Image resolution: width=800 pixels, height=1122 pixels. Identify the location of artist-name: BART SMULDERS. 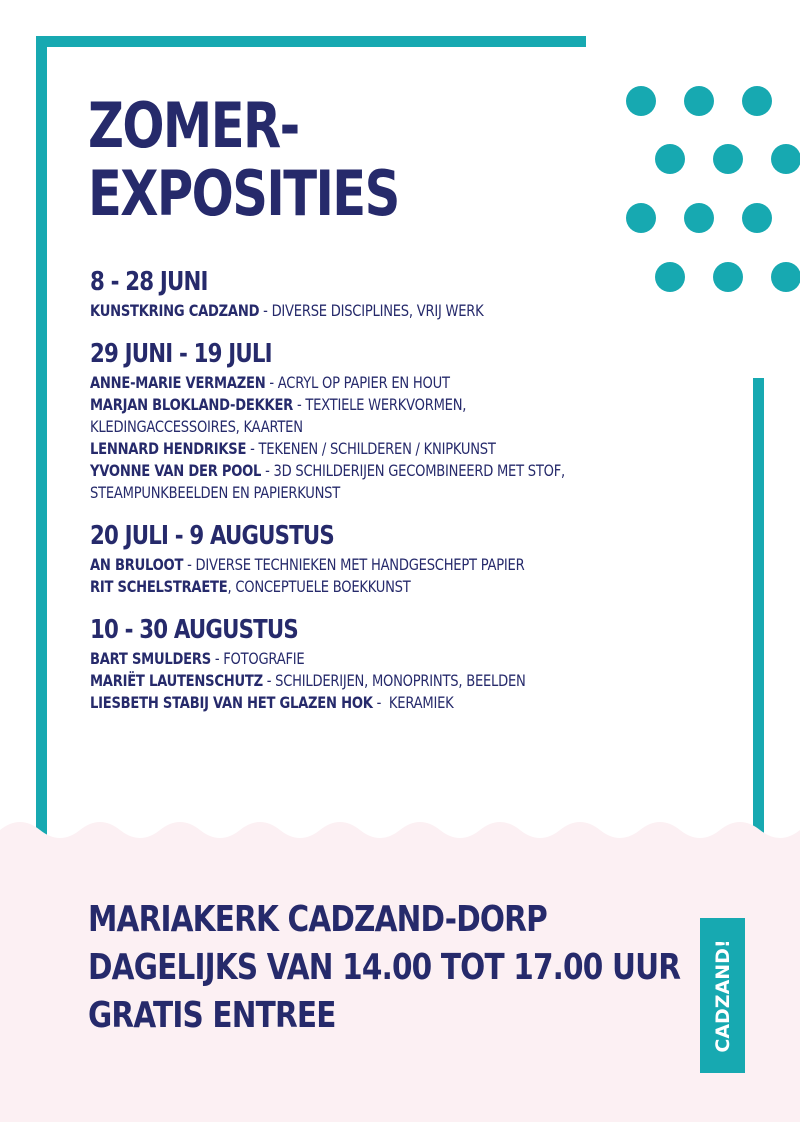
(150, 658).